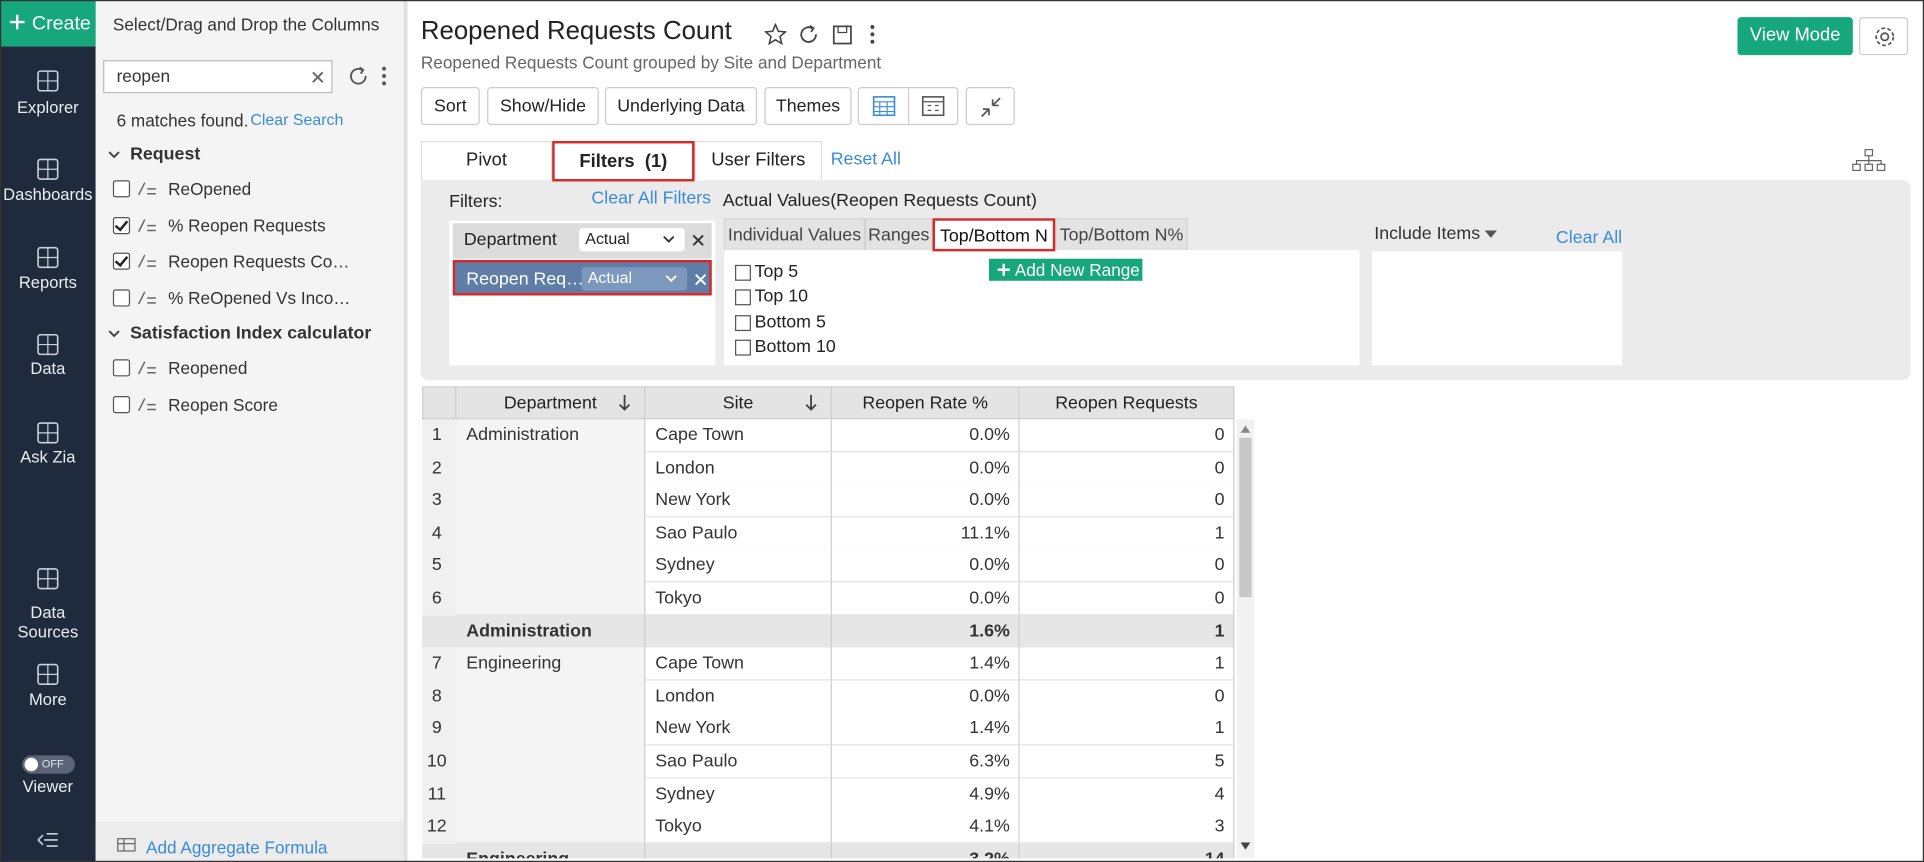 Image resolution: width=1924 pixels, height=862 pixels. Describe the element at coordinates (738, 403) in the screenshot. I see `header-cell: Site` at that location.